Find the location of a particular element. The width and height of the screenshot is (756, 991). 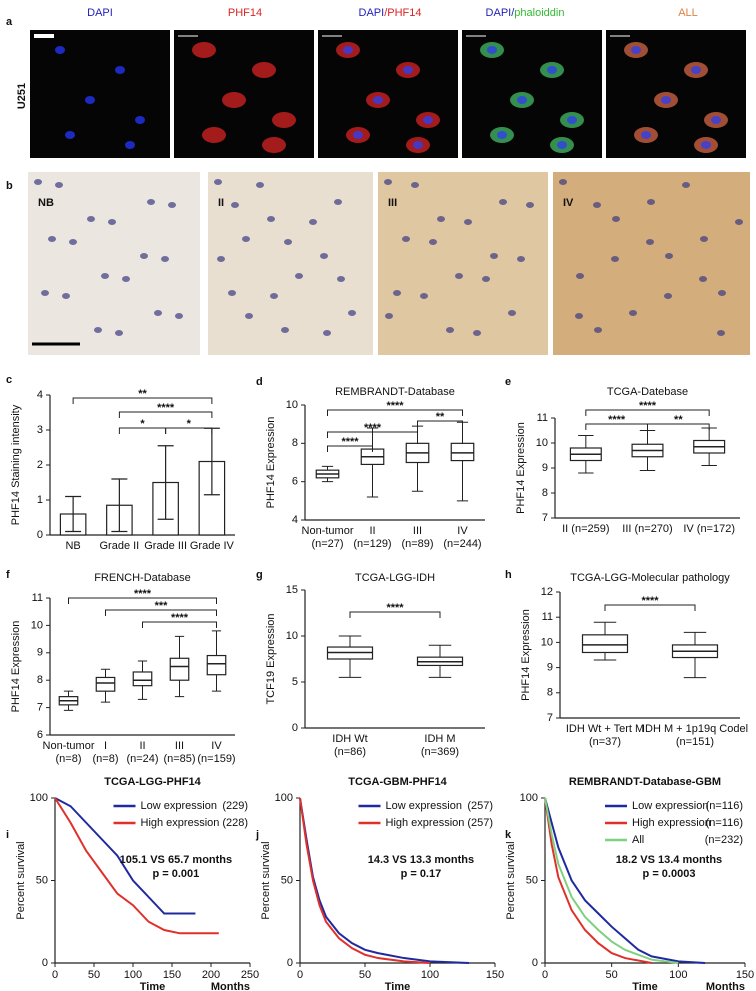

legend-label: All is located at coordinates (638, 840).